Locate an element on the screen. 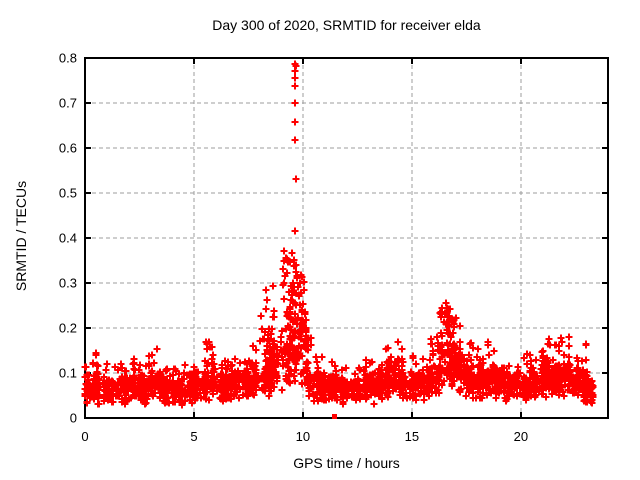  y-tick-label: 0.7 is located at coordinates (68, 103).